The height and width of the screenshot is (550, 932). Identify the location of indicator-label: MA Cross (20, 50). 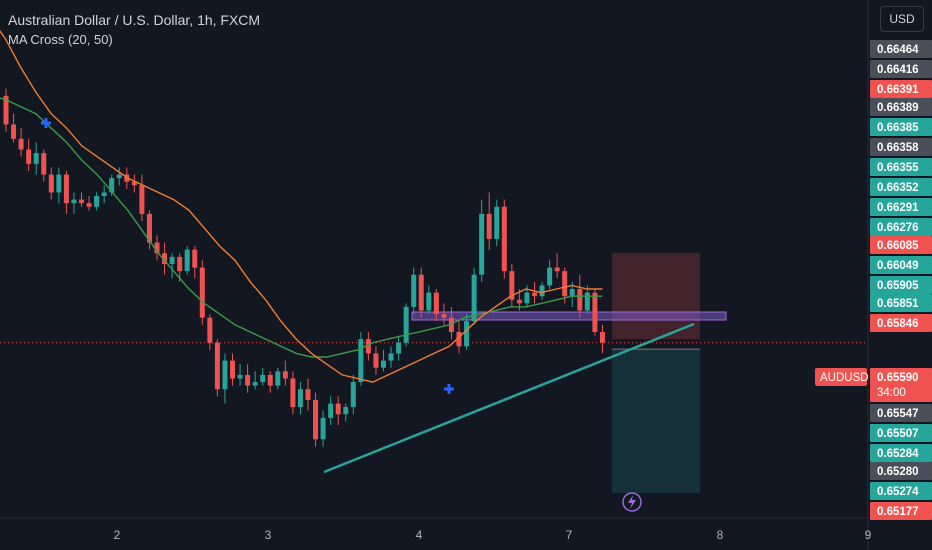
(60, 39).